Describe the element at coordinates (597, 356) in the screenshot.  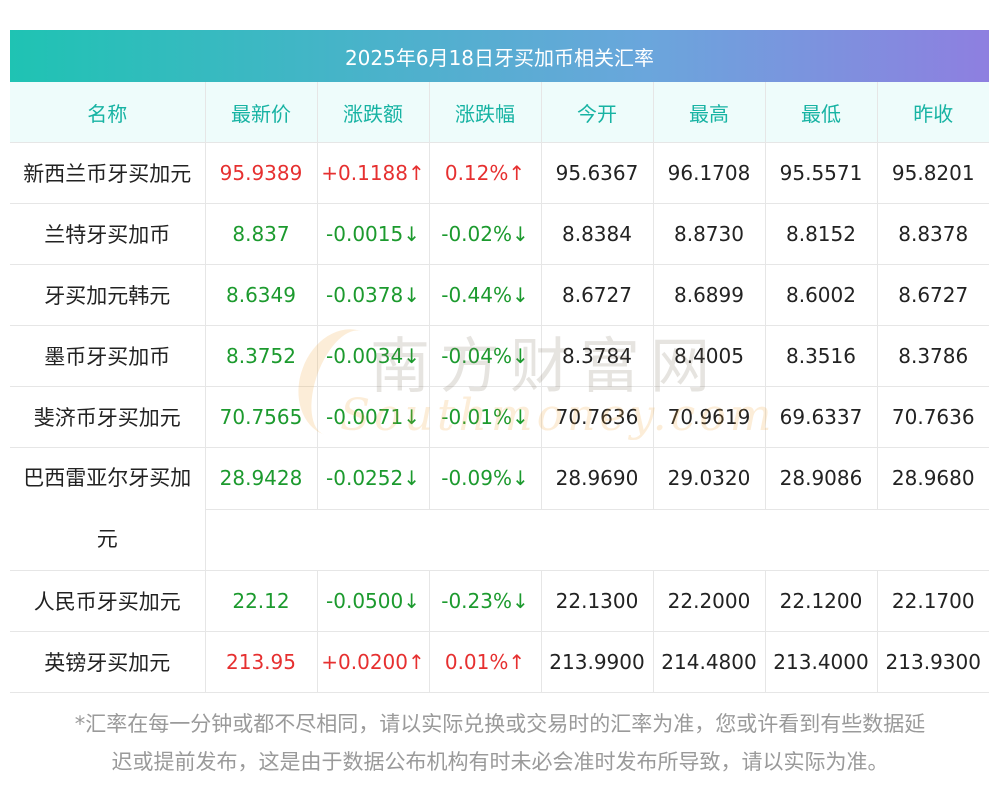
I see `open-price: 8.3784` at that location.